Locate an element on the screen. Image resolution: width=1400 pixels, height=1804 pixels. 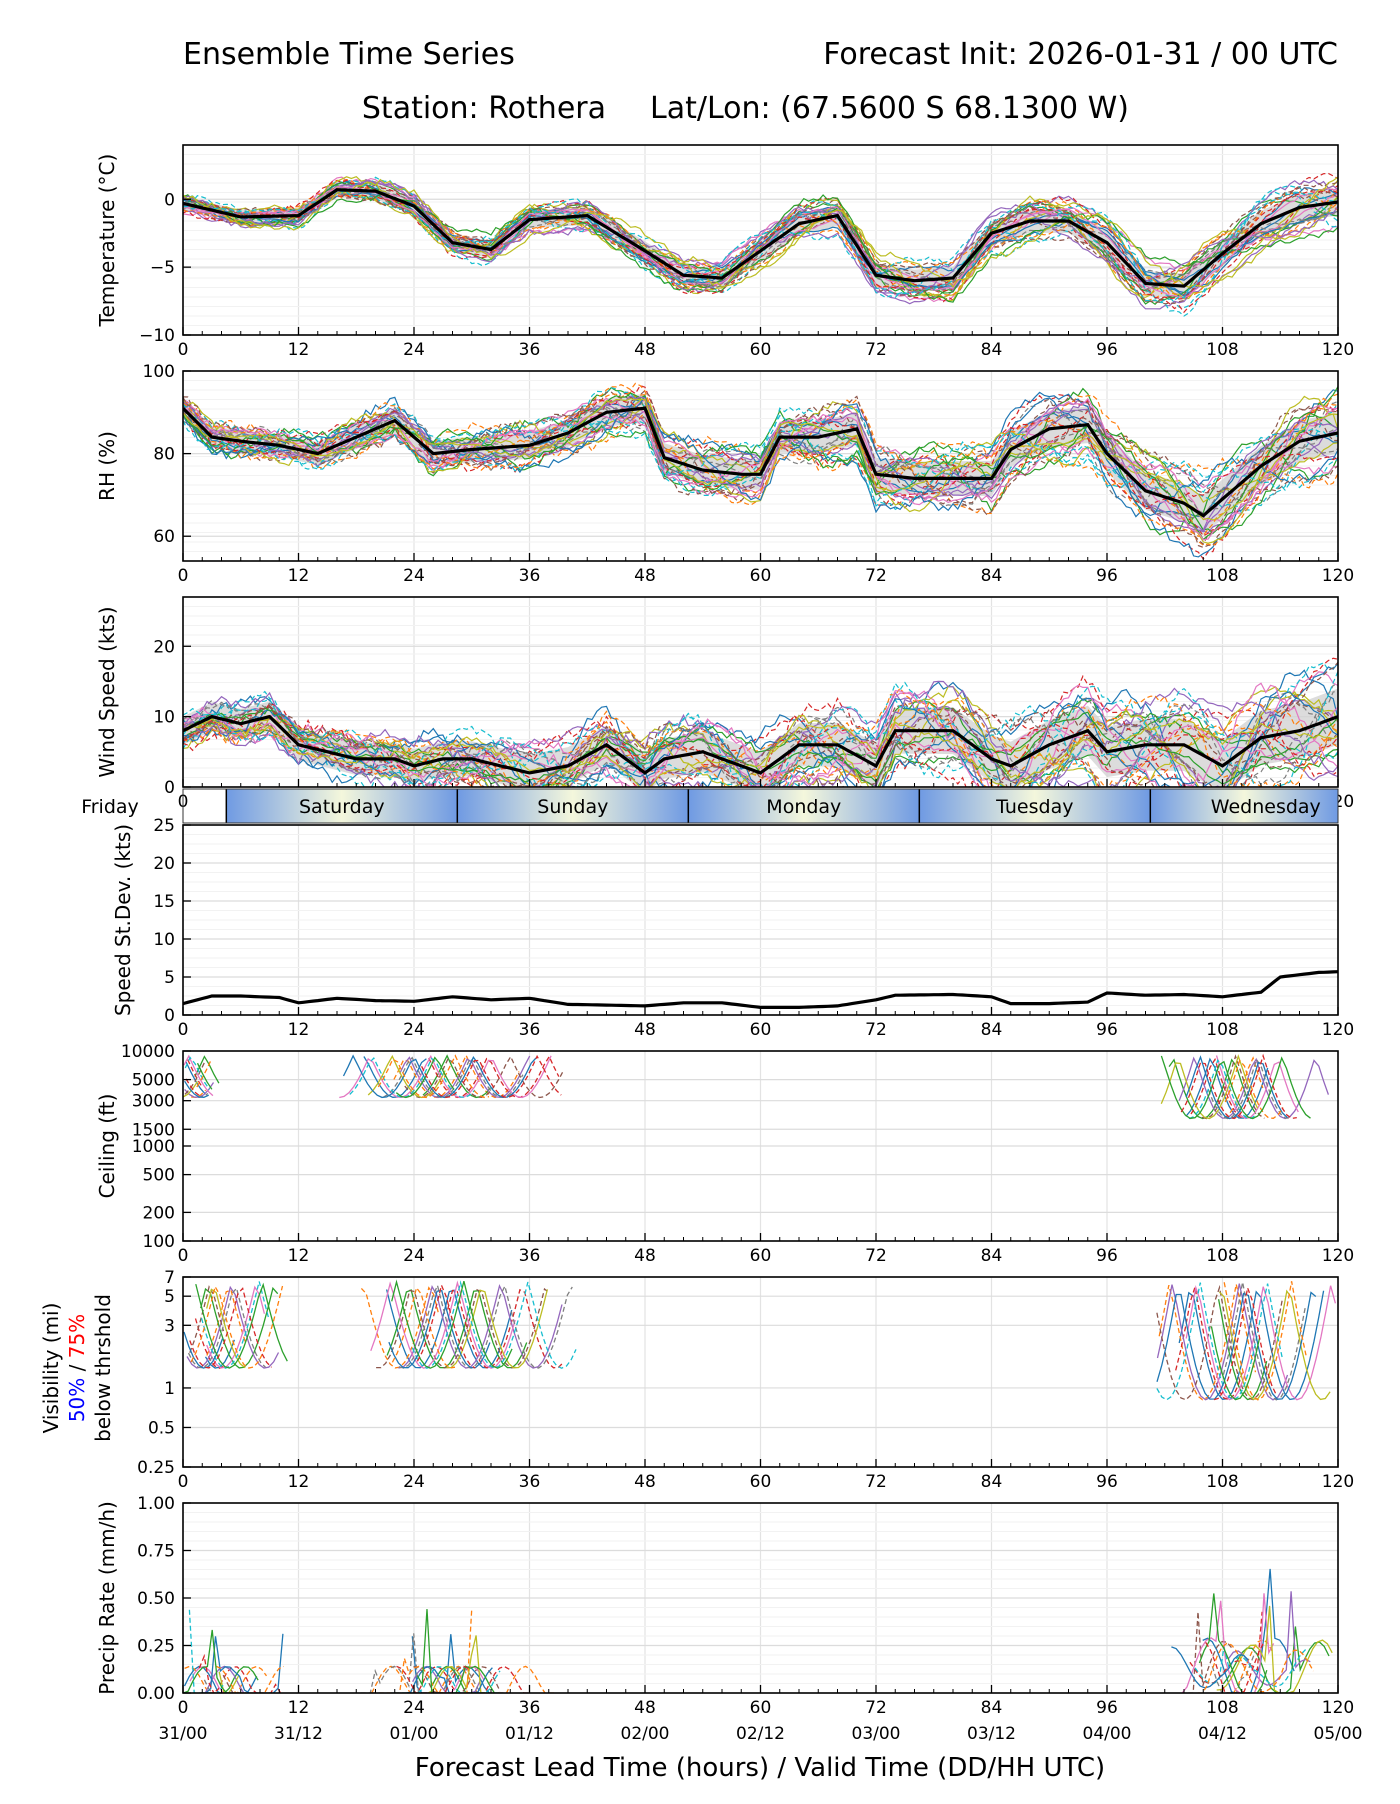
visibility-ylabel-line1: Visibility (mi) is located at coordinates (51, 1368).